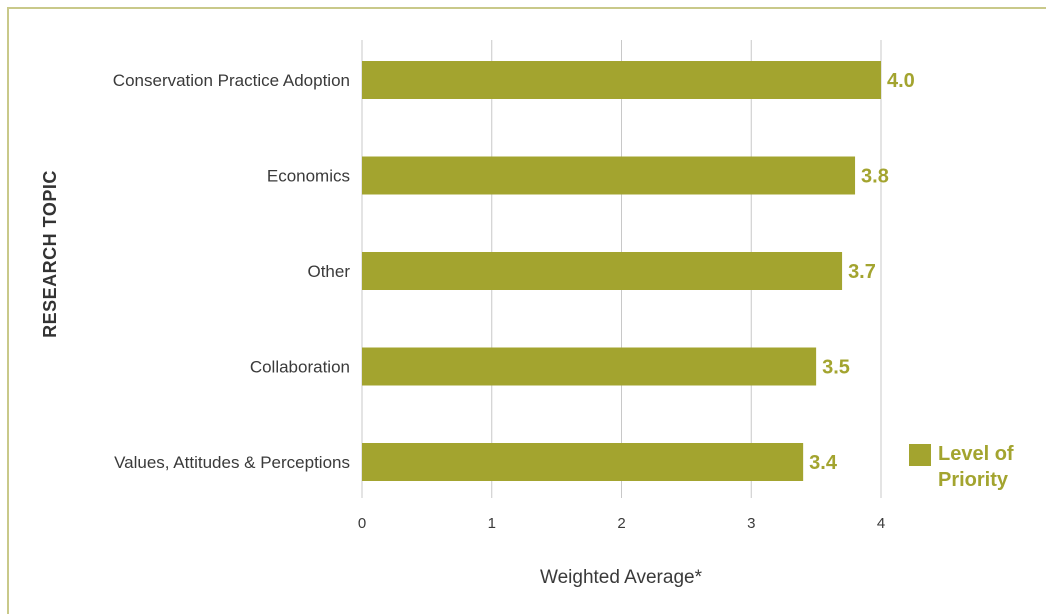 The width and height of the screenshot is (1046, 614). I want to click on data-label: 3.8, so click(875, 177).